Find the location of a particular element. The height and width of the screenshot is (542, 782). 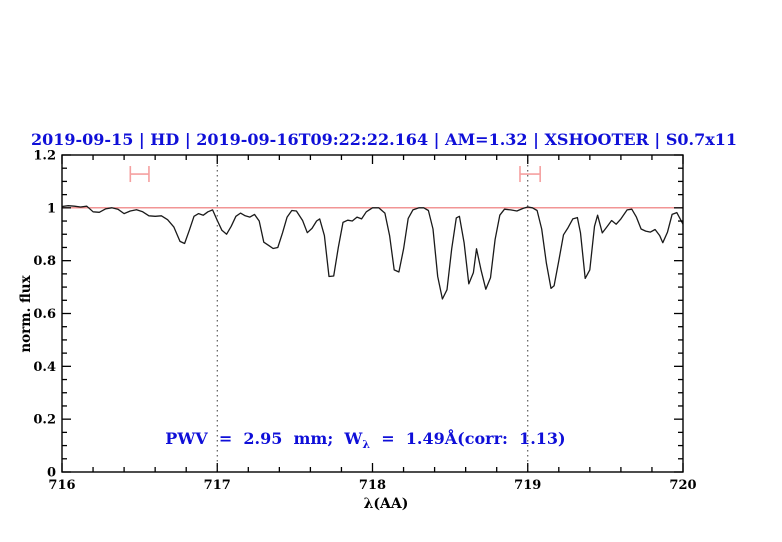

pwv-annotation-sub: λ is located at coordinates (366, 445).